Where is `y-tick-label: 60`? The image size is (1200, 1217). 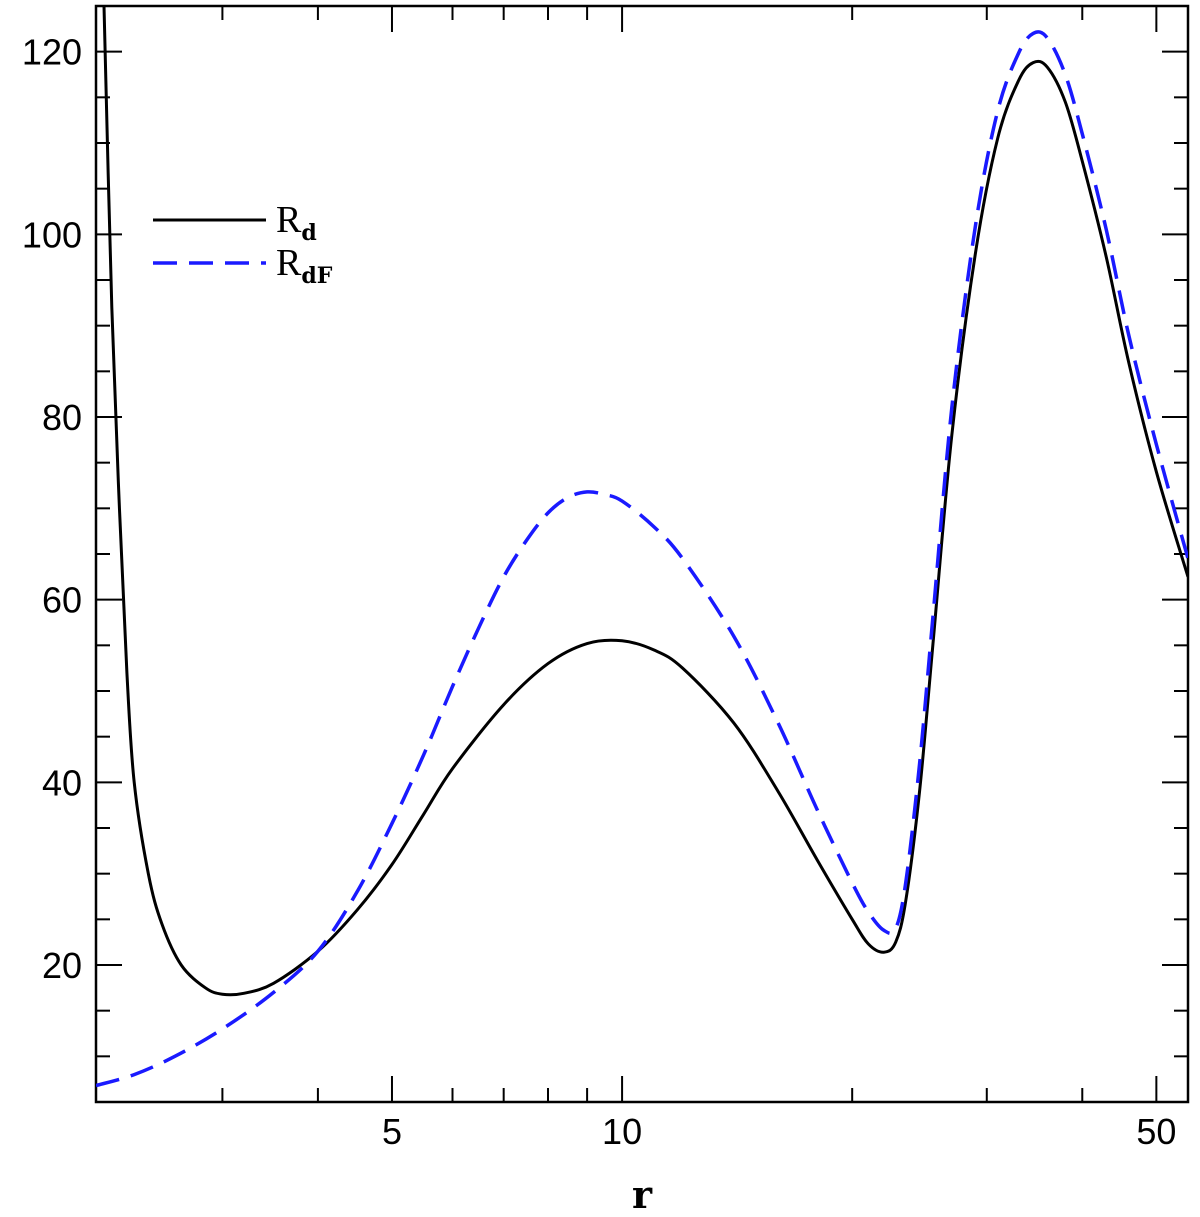
y-tick-label: 60 is located at coordinates (62, 600).